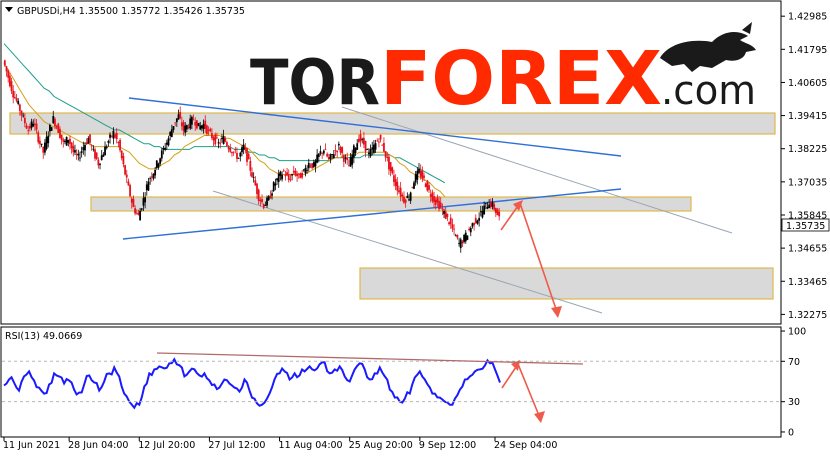 This screenshot has height=456, width=830. I want to click on pivot-zone, so click(391, 204).